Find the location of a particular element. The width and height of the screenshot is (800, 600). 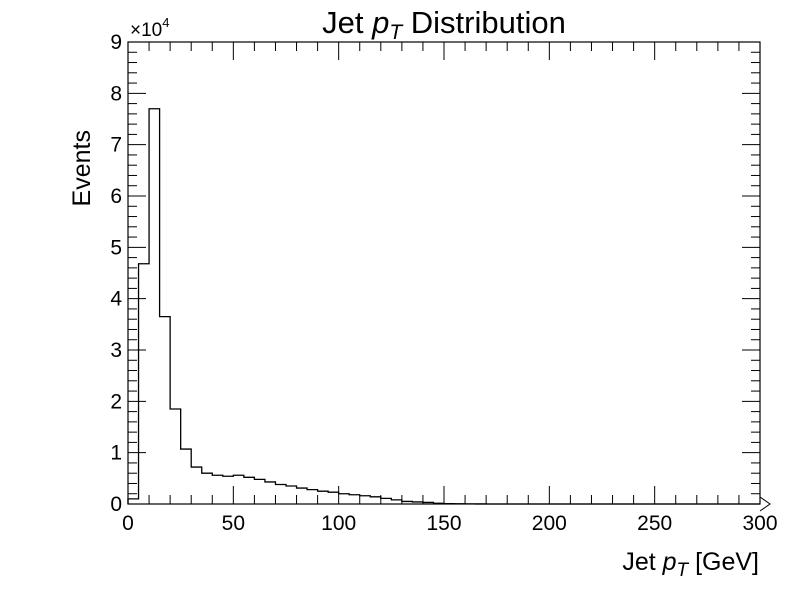

chart-title: Jet pT Distribution is located at coordinates (444, 24).